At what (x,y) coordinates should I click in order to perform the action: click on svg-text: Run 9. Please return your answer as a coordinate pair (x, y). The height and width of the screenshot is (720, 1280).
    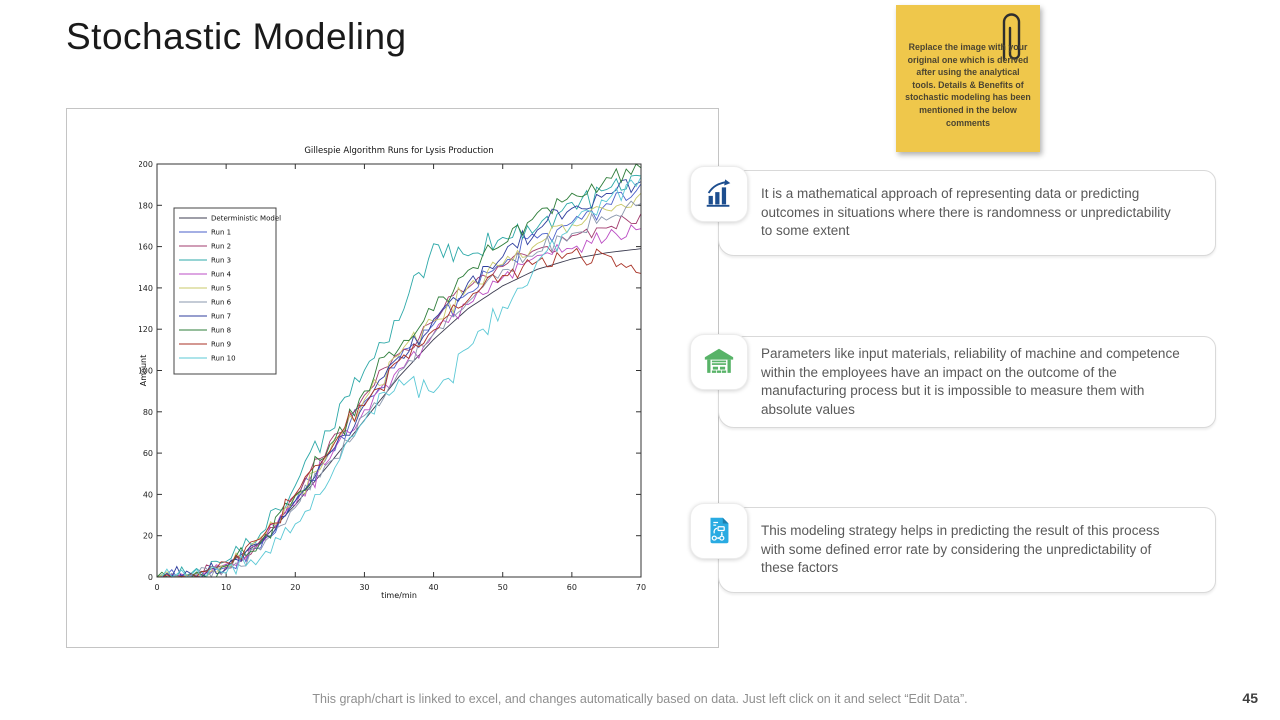
    Looking at the image, I should click on (221, 345).